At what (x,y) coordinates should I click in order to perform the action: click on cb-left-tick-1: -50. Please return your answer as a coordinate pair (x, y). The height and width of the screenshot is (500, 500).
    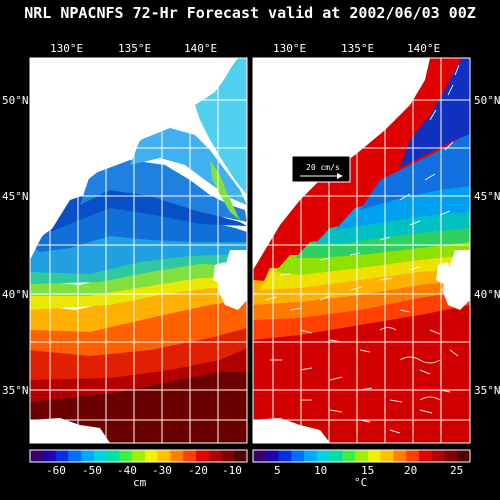
    Looking at the image, I should click on (92, 470).